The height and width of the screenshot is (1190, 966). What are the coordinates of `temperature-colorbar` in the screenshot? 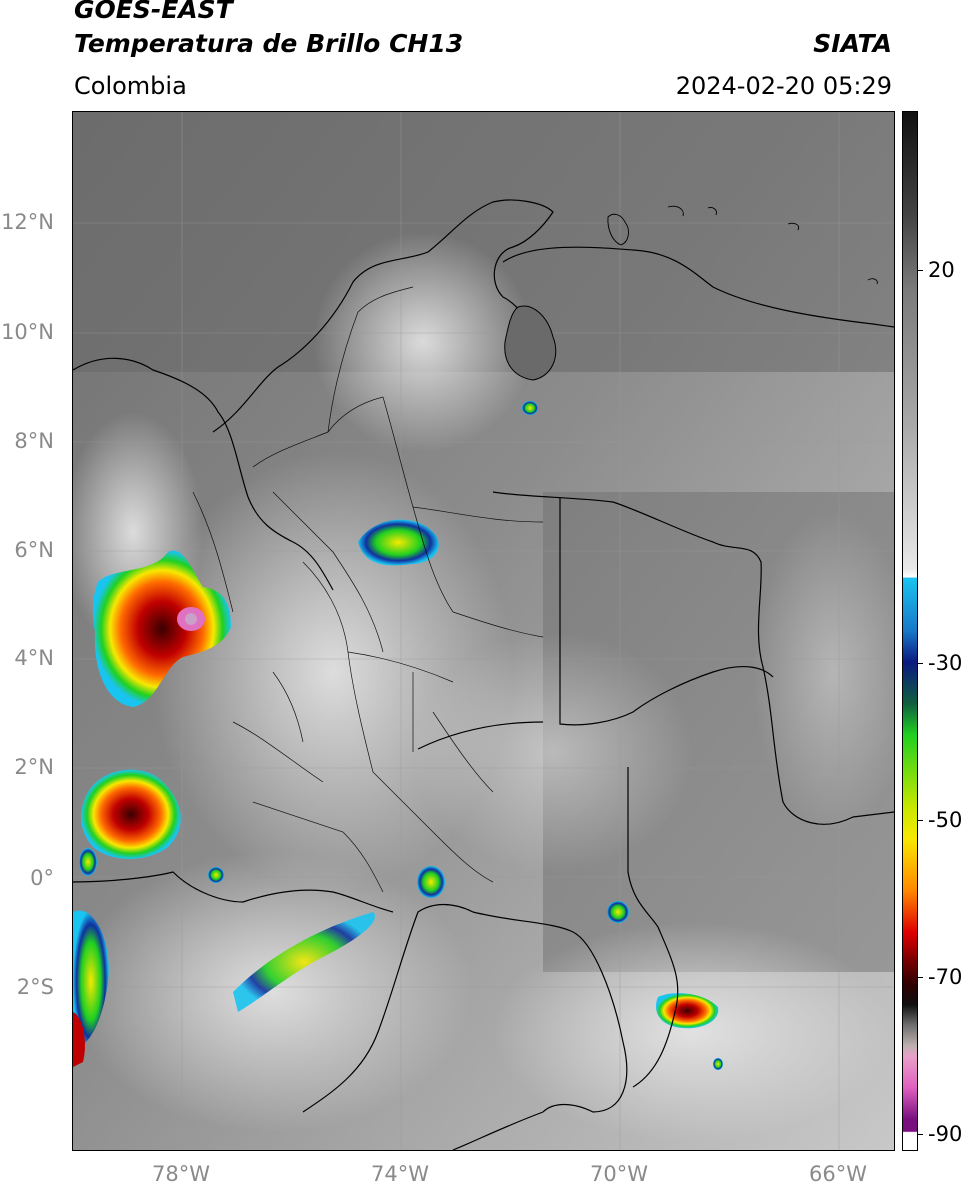 It's located at (910, 631).